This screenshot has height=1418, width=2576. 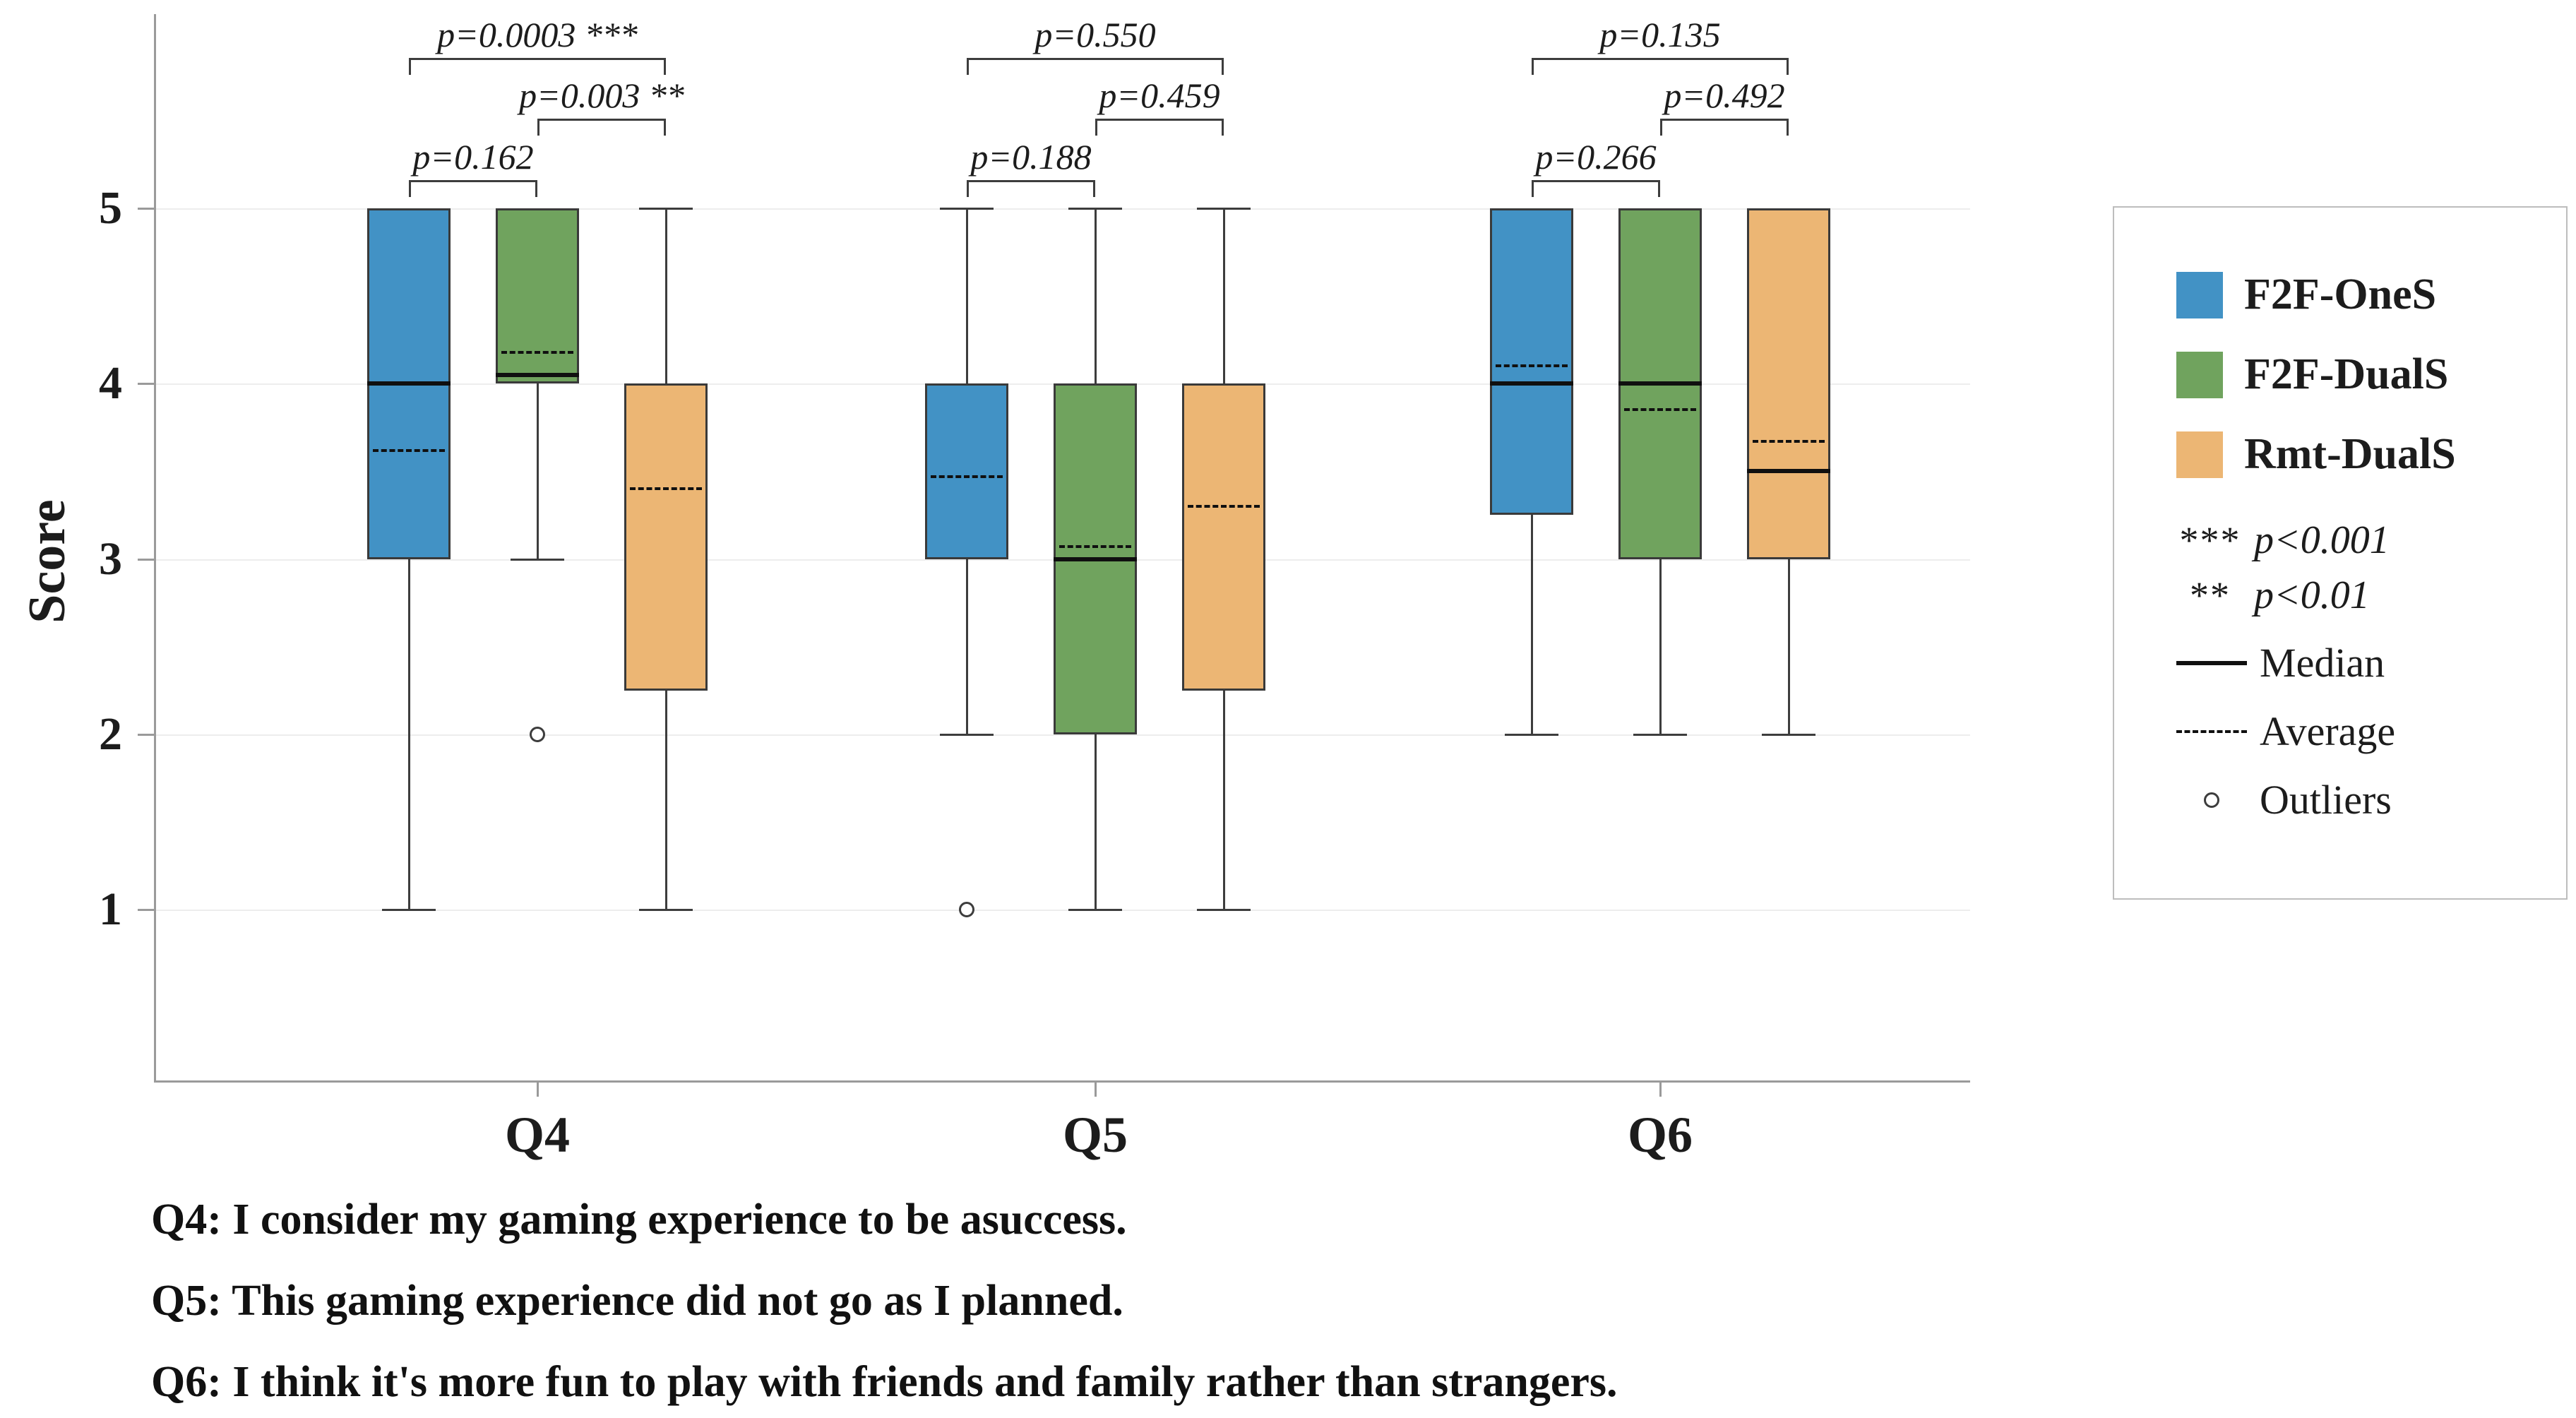 What do you see at coordinates (967, 735) in the screenshot?
I see `whisker-cap-lower-q5-f2f-ones` at bounding box center [967, 735].